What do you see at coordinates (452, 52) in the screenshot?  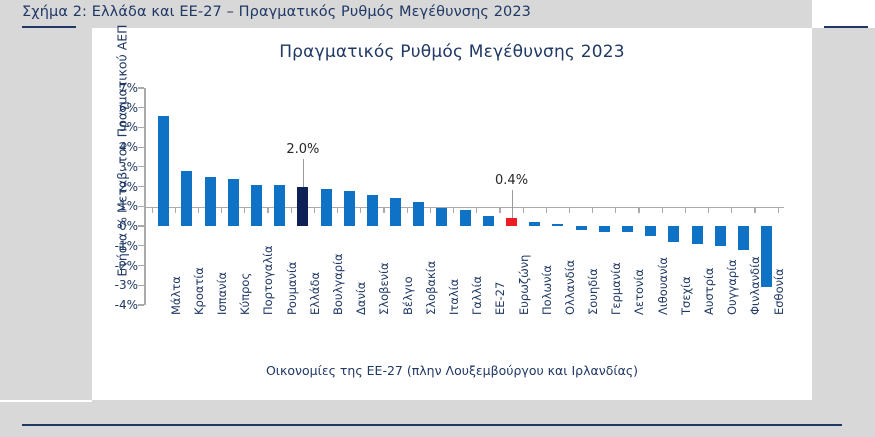 I see `chart-title: Πραγματικός Ρυθμός Μεγέθυνσης 2023` at bounding box center [452, 52].